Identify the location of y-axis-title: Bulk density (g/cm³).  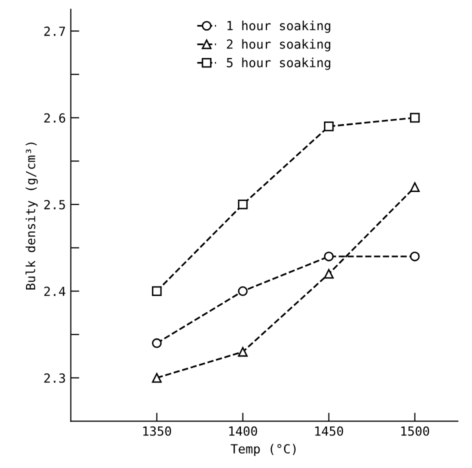
(32, 216).